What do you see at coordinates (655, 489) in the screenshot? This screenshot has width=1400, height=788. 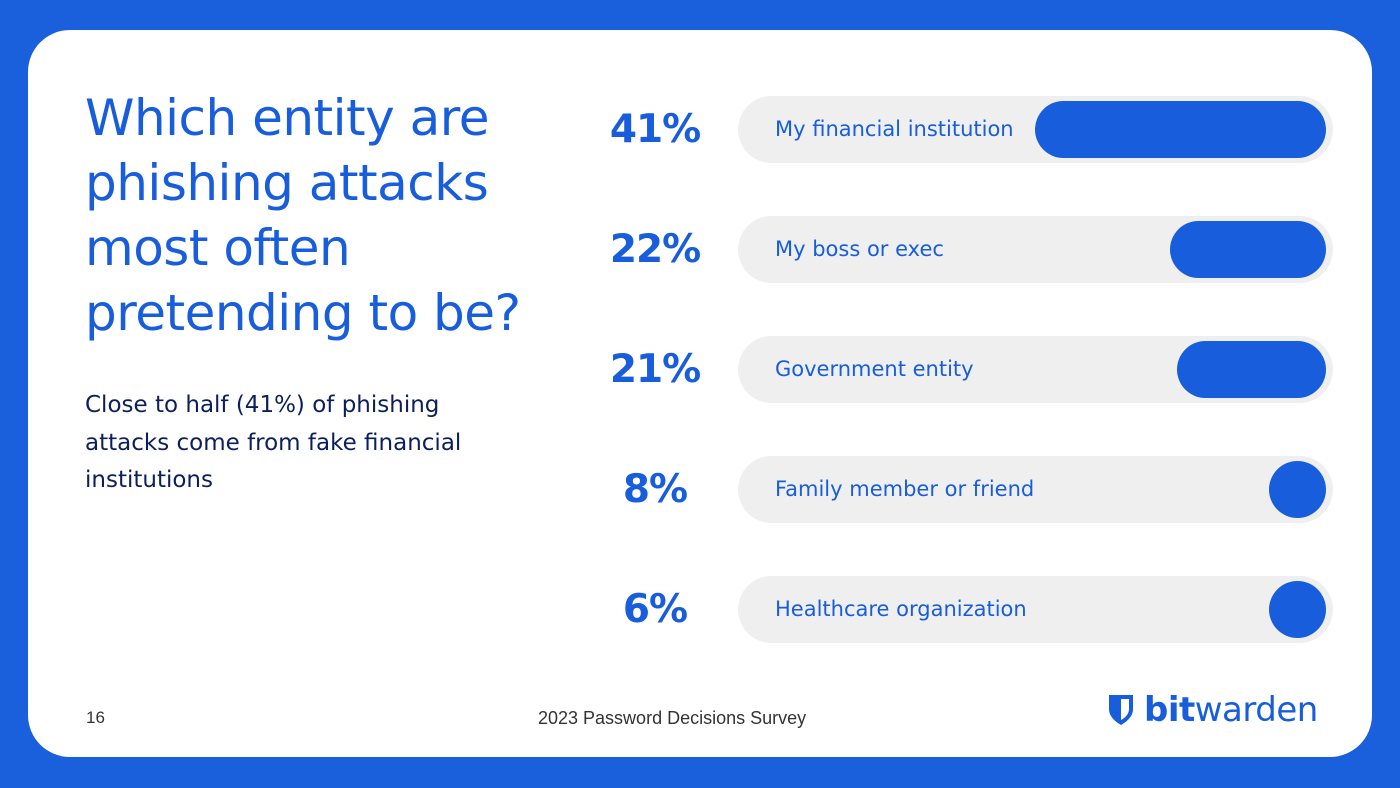 I see `percent-label: 8%` at bounding box center [655, 489].